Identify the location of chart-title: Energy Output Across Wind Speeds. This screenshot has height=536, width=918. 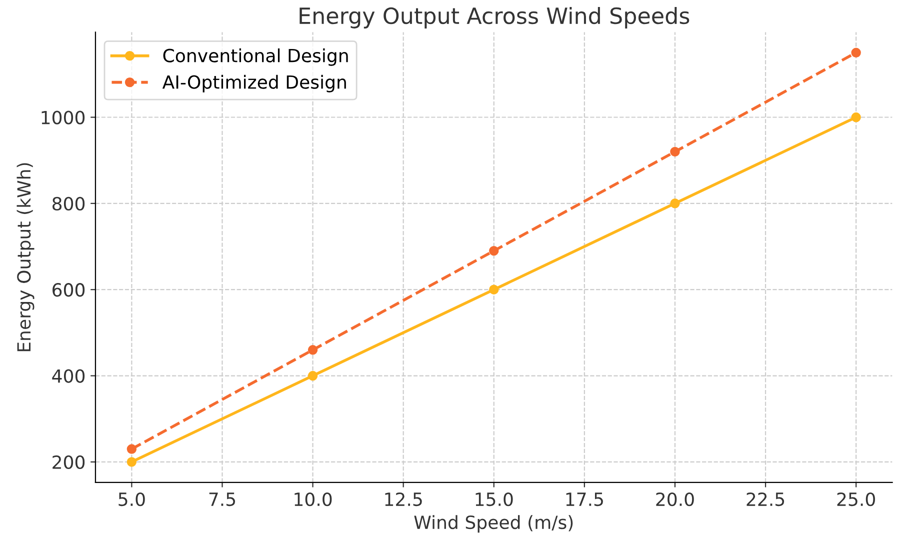
(495, 17).